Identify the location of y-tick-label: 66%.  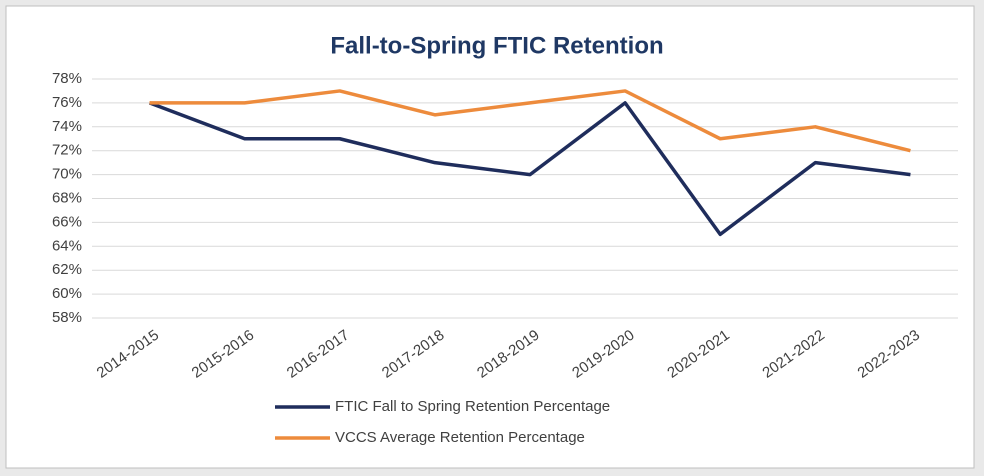
(67, 221).